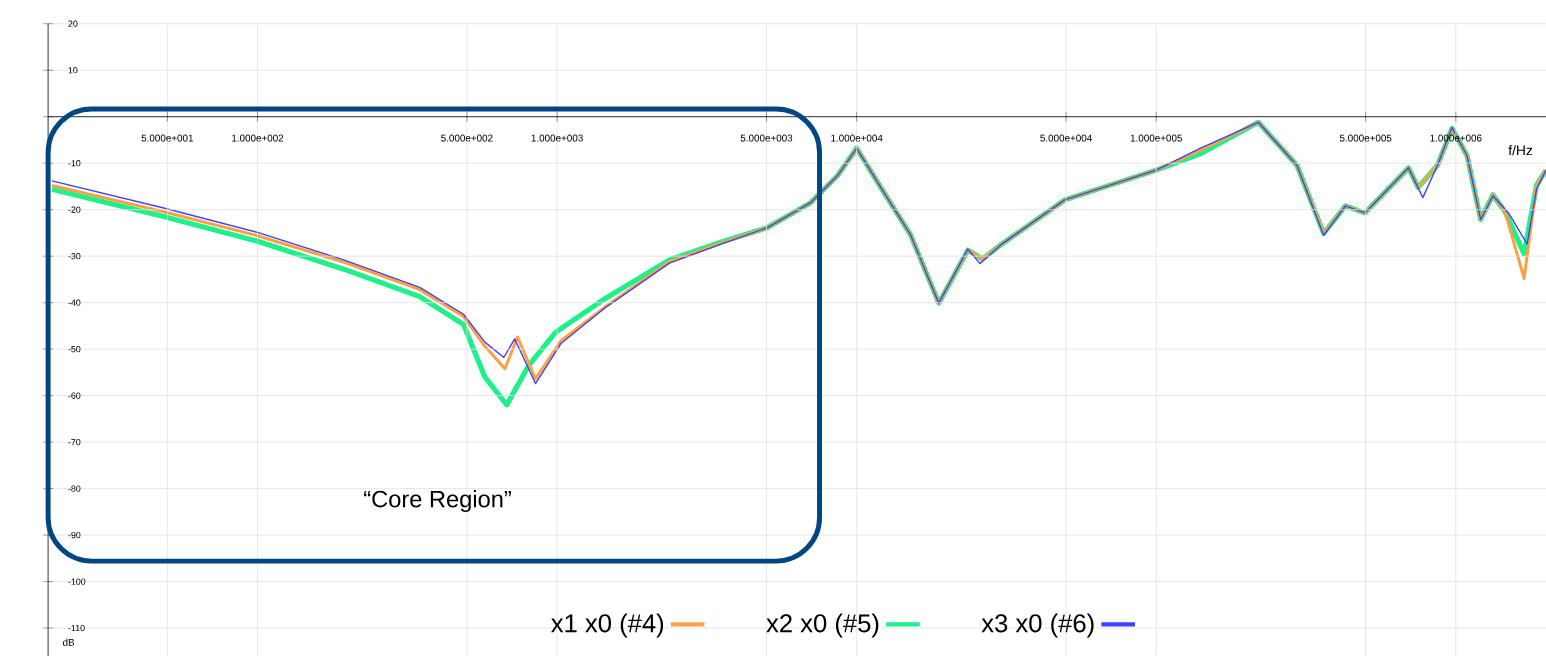 The width and height of the screenshot is (1546, 661). Describe the element at coordinates (766, 138) in the screenshot. I see `x-tick-label: 5.000e+003` at that location.